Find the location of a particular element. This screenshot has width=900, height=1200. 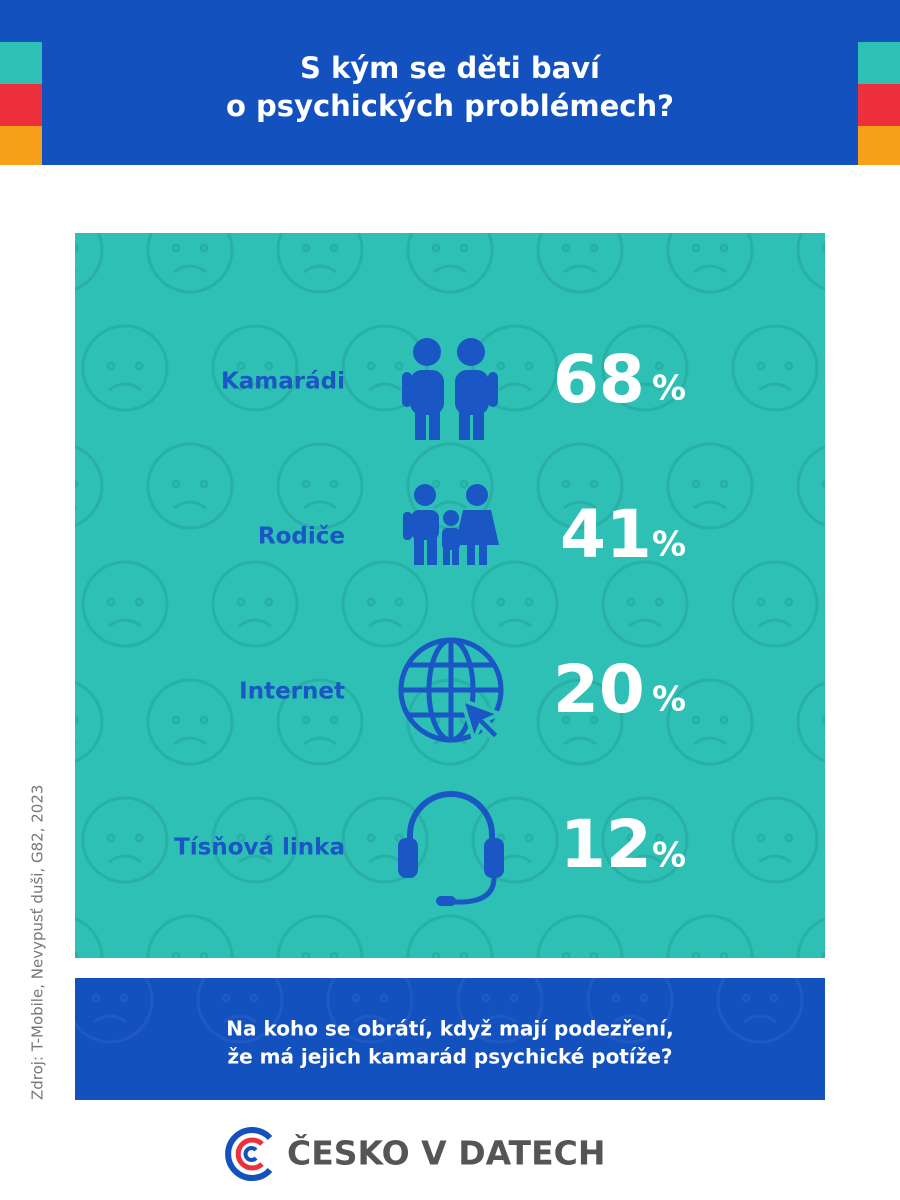

value: 68 is located at coordinates (599, 379).